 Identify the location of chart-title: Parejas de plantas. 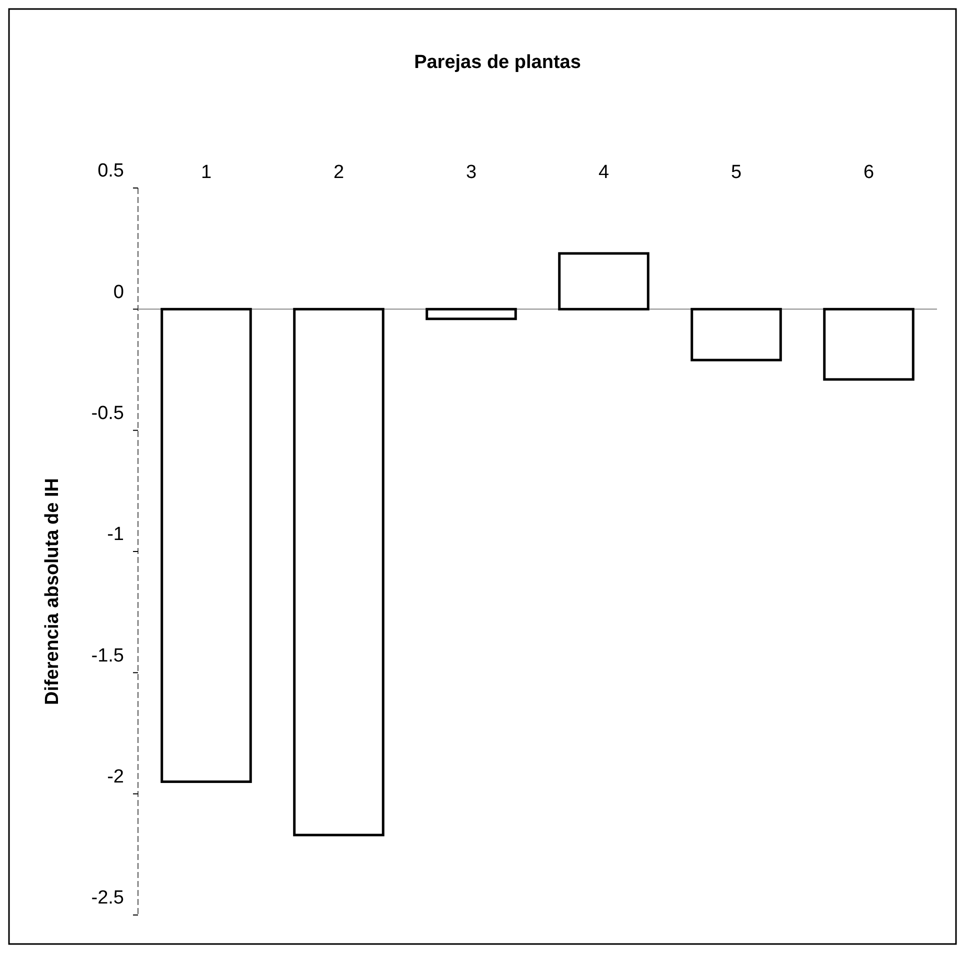
(497, 62).